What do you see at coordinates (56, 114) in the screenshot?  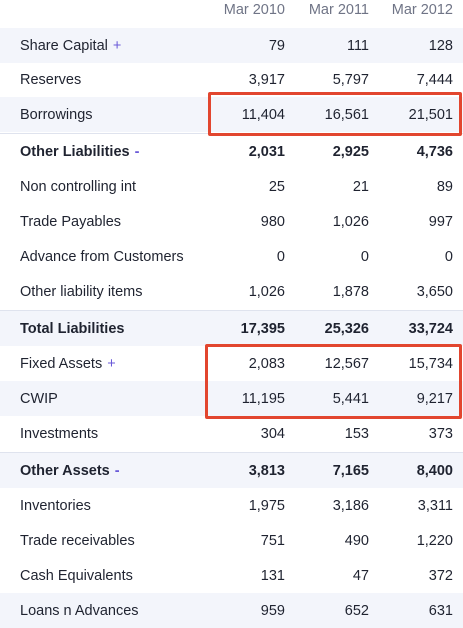 I see `row-label-text: Borrowings` at bounding box center [56, 114].